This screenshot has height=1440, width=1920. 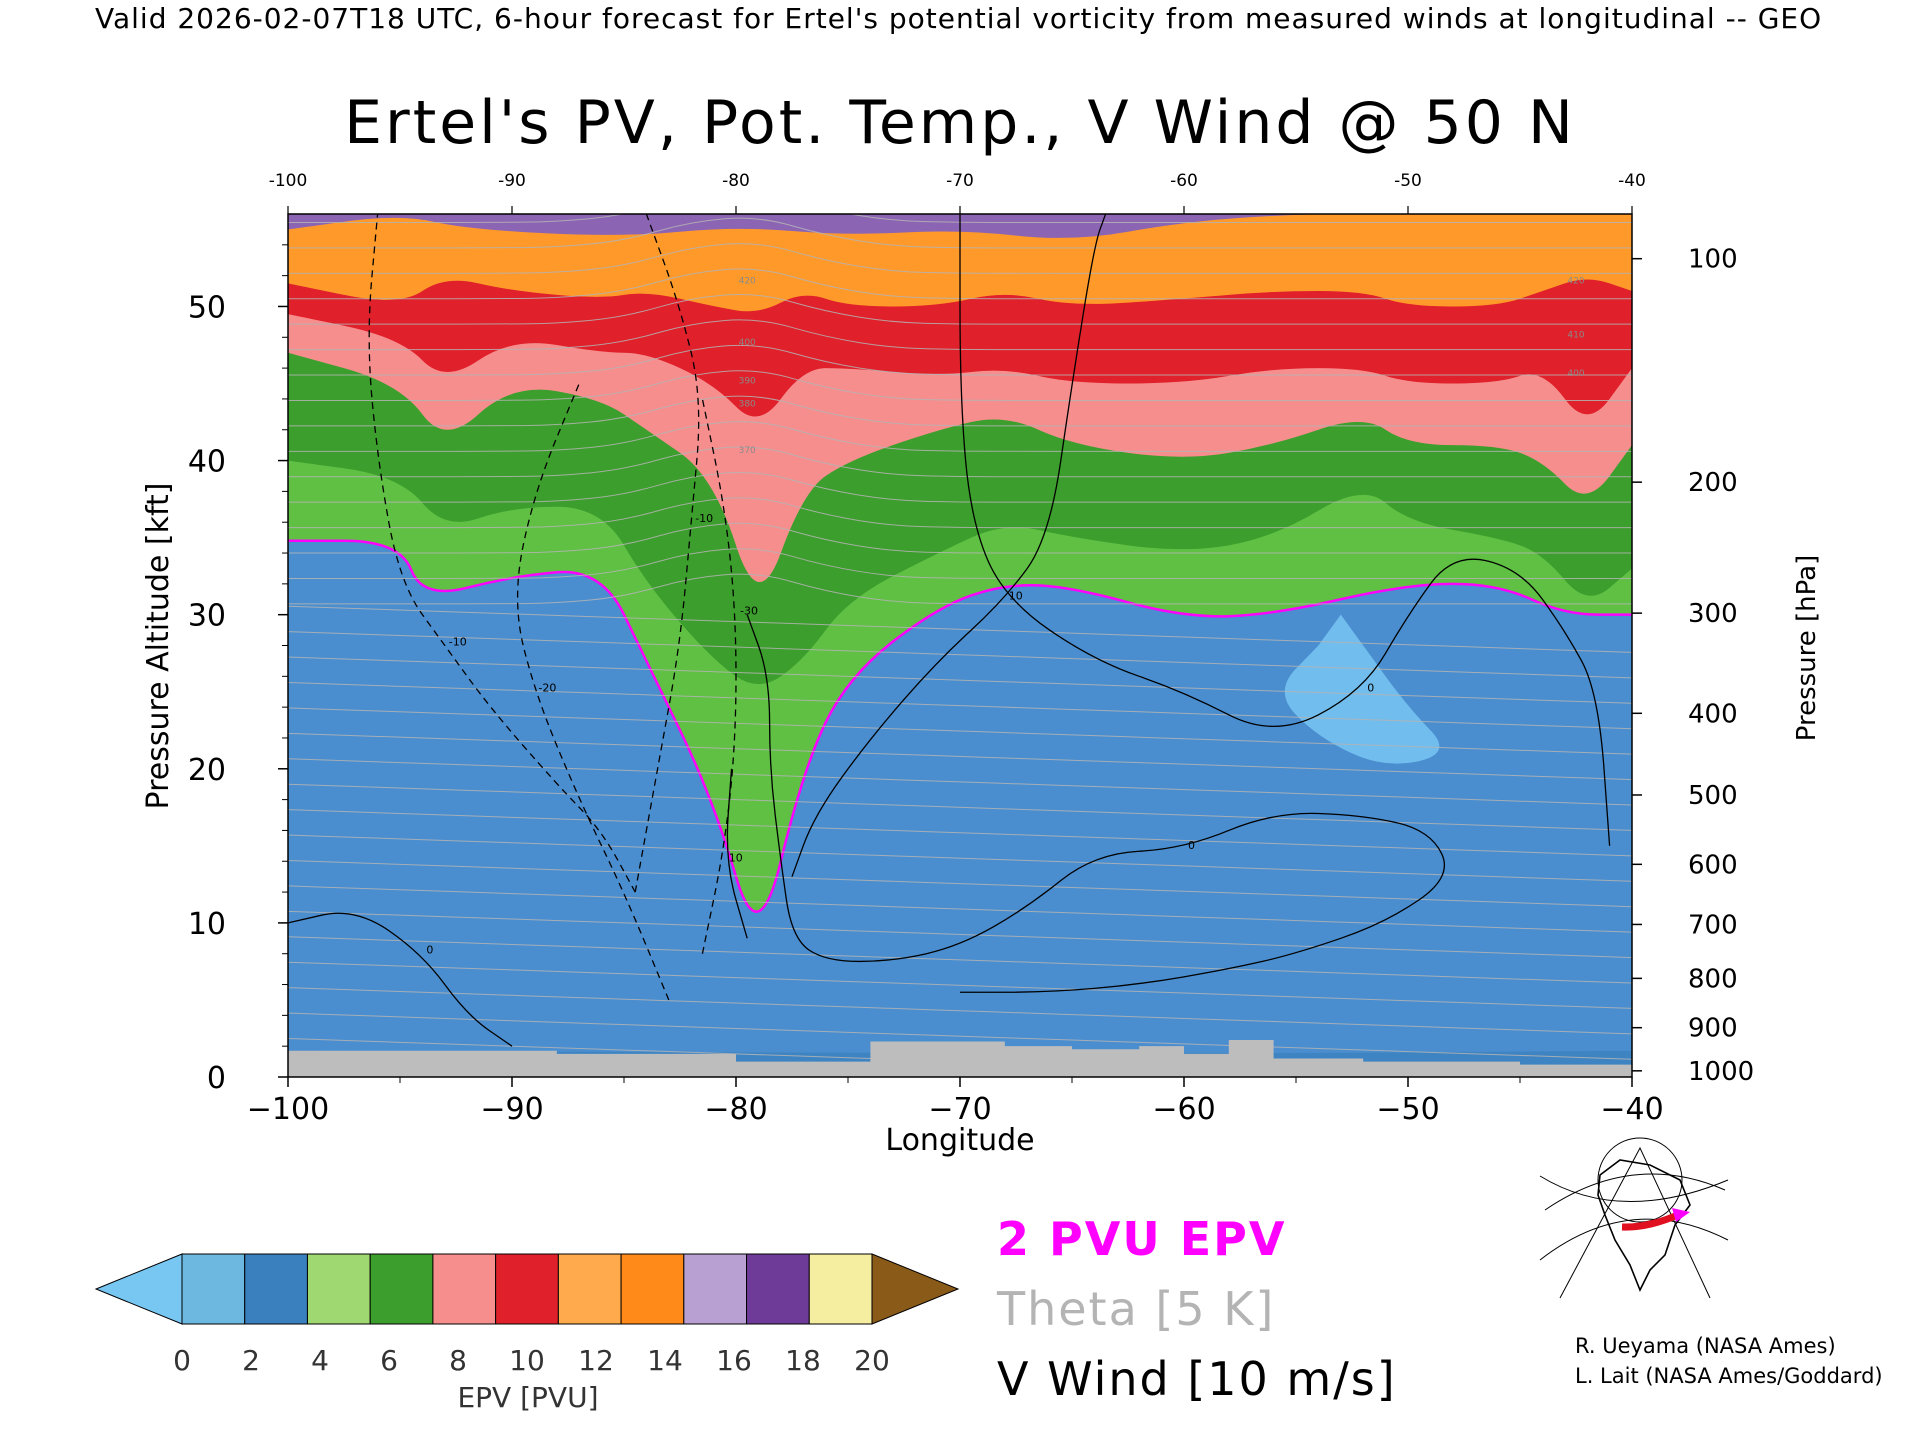 I want to click on y-tick-label: 0, so click(x=216, y=1078).